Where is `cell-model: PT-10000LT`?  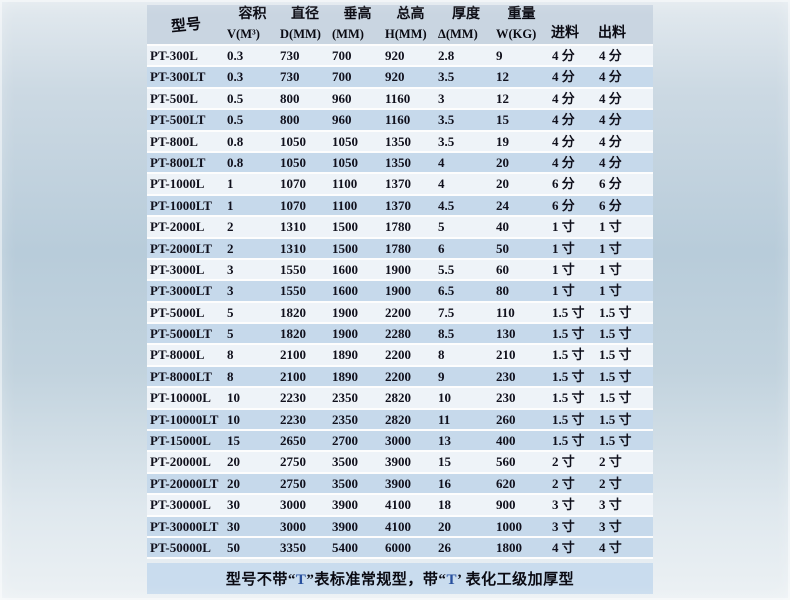 cell-model: PT-10000LT is located at coordinates (184, 419).